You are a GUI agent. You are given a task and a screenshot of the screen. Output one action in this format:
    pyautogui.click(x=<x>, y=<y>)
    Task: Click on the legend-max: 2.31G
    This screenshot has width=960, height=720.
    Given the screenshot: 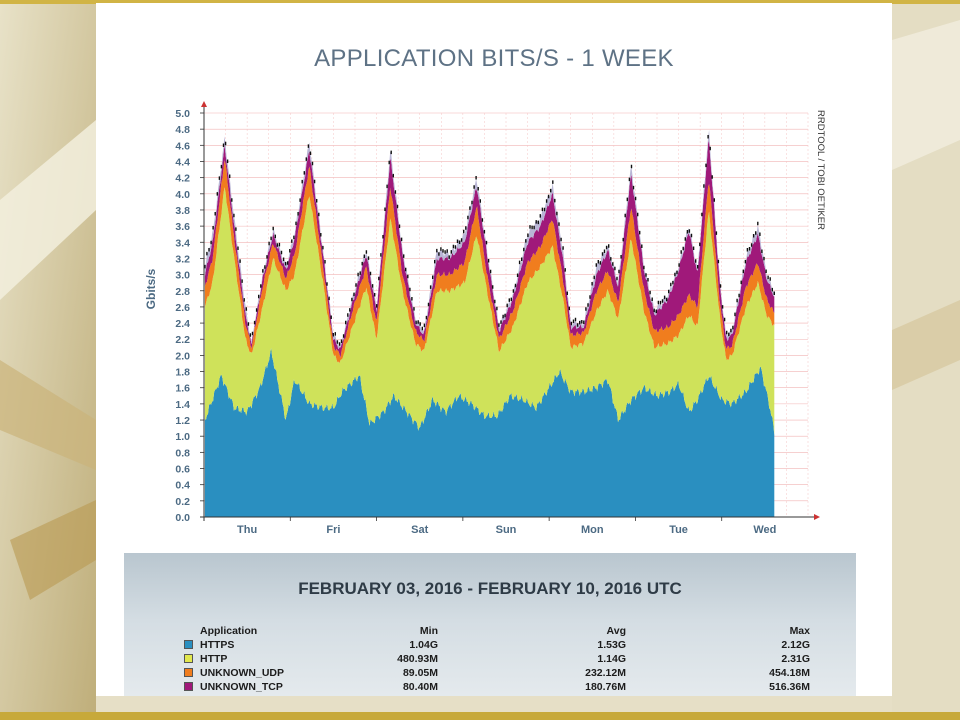 What is the action you would take?
    pyautogui.click(x=795, y=659)
    